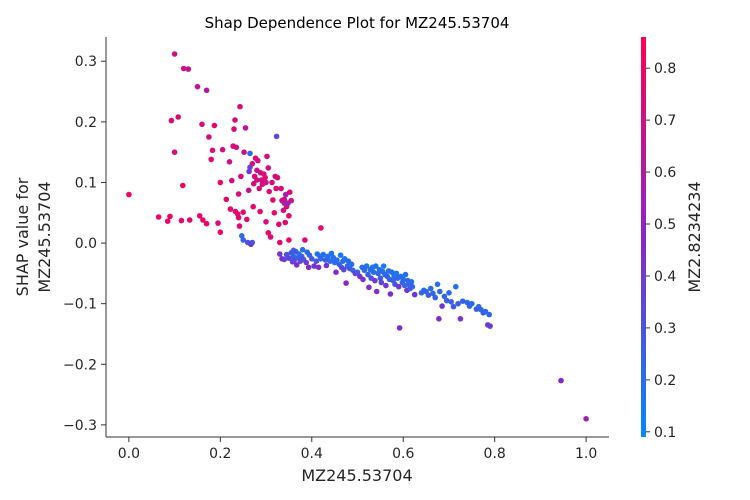  What do you see at coordinates (665, 277) in the screenshot?
I see `colorbar-tick-label: 0.4` at bounding box center [665, 277].